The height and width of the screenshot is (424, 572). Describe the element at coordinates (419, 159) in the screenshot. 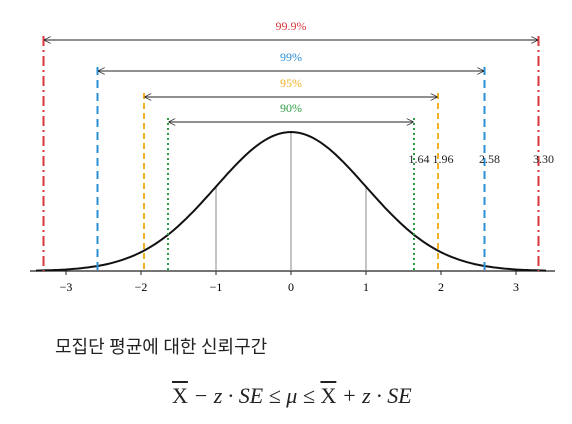

I see `z-label: 1.64` at that location.